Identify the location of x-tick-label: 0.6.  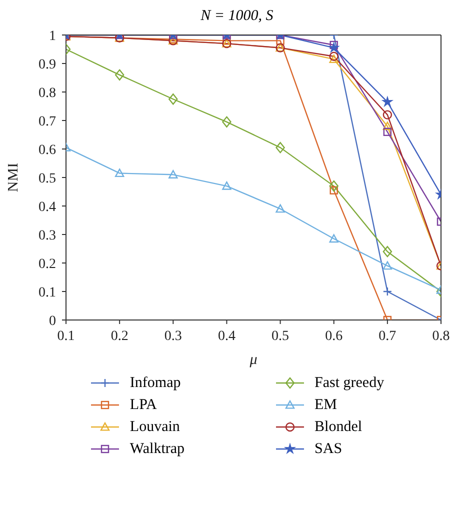
(334, 336).